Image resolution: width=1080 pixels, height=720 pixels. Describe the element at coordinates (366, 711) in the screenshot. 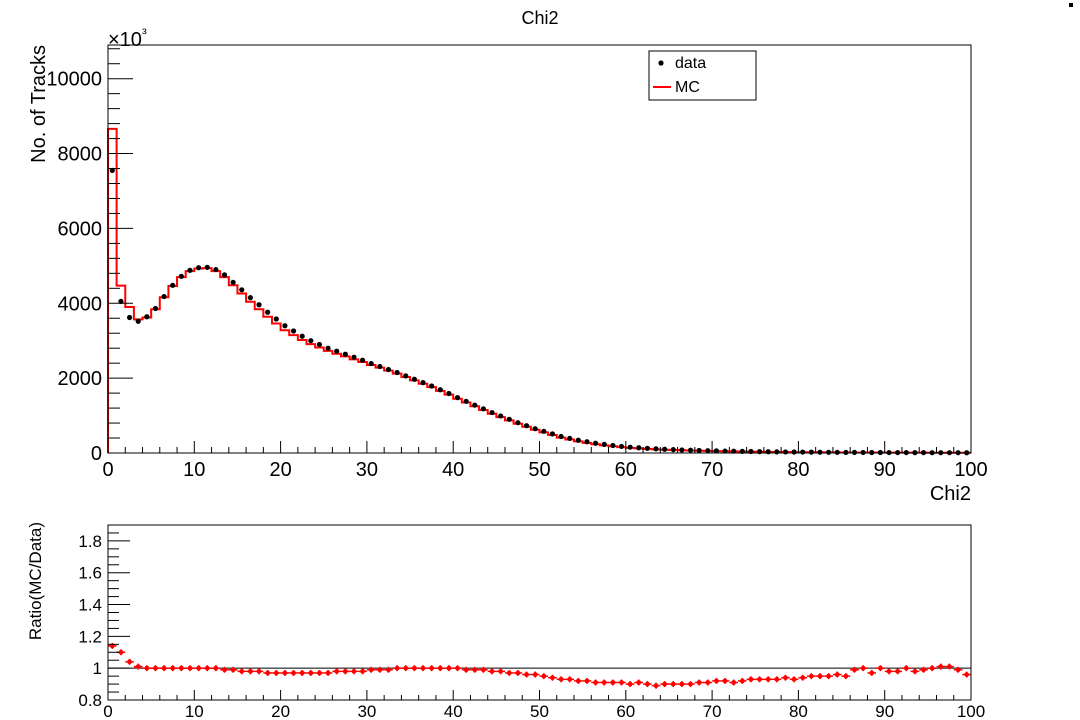

I see `ratio-x-tick-label: 30` at that location.